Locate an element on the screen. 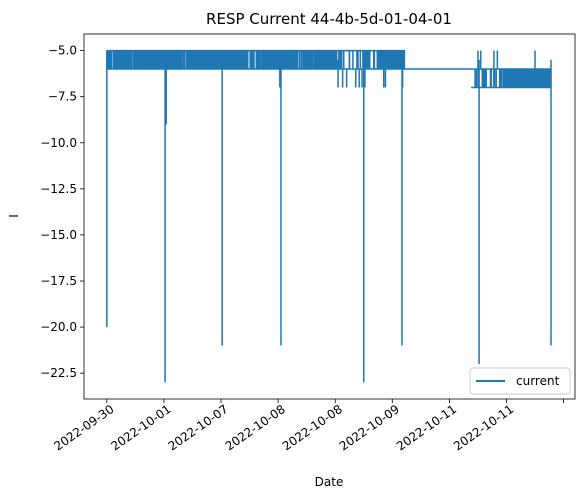 This screenshot has width=587, height=498. y-tick-label: −12.5 is located at coordinates (58, 189).